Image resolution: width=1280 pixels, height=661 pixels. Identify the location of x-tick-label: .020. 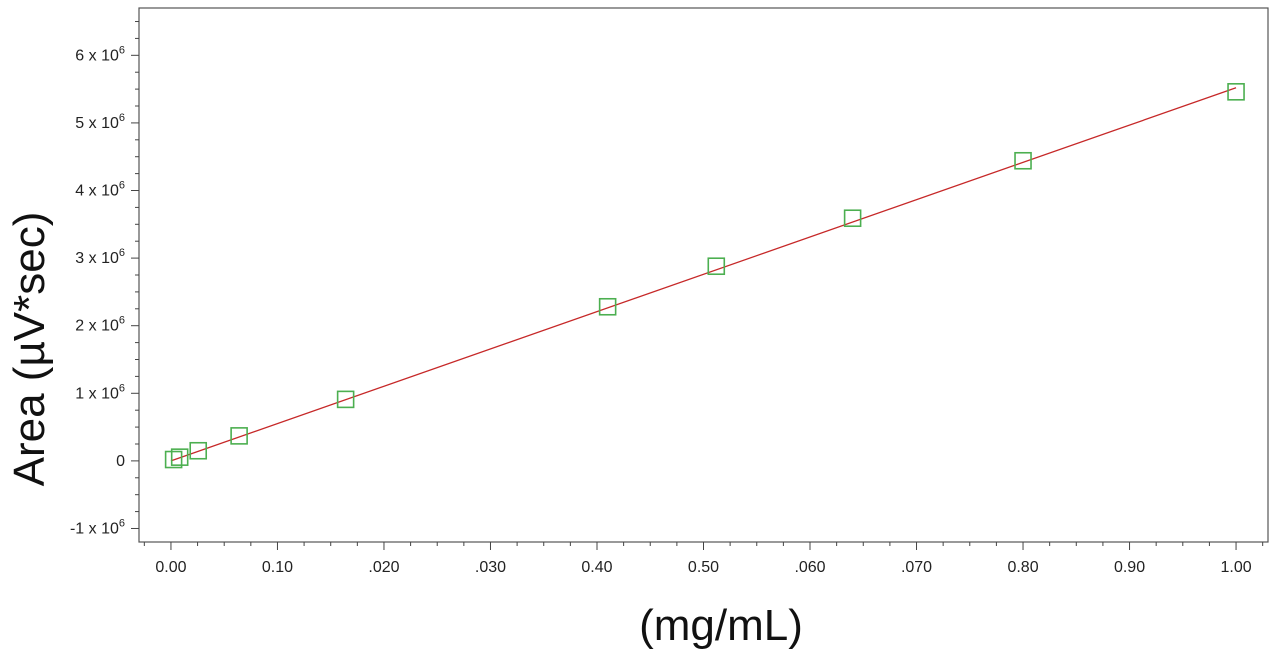
(383, 567).